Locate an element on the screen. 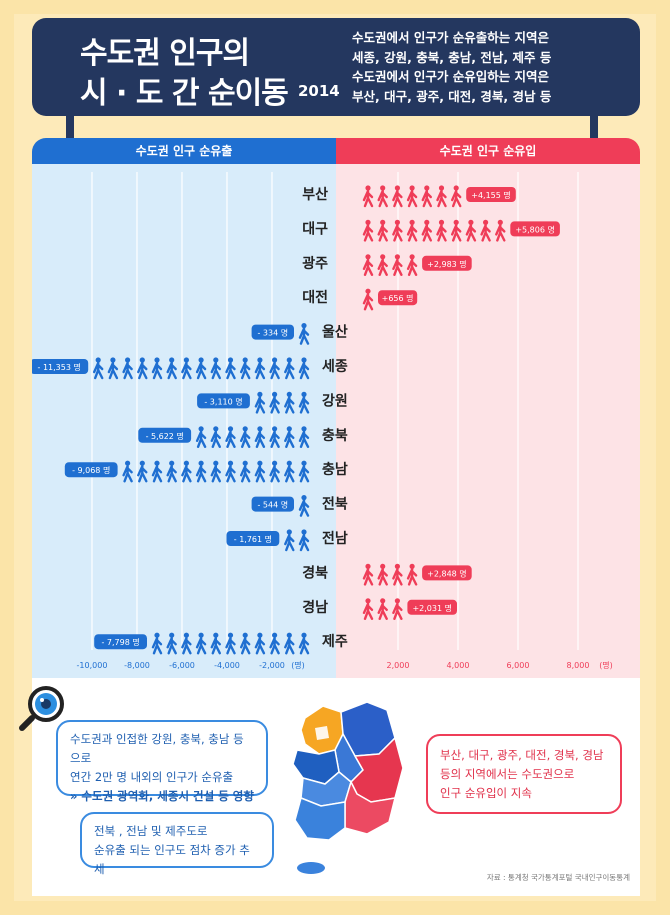  desc-line1: 수도권에서 인구가 순유출하는 지역은 is located at coordinates (451, 38).